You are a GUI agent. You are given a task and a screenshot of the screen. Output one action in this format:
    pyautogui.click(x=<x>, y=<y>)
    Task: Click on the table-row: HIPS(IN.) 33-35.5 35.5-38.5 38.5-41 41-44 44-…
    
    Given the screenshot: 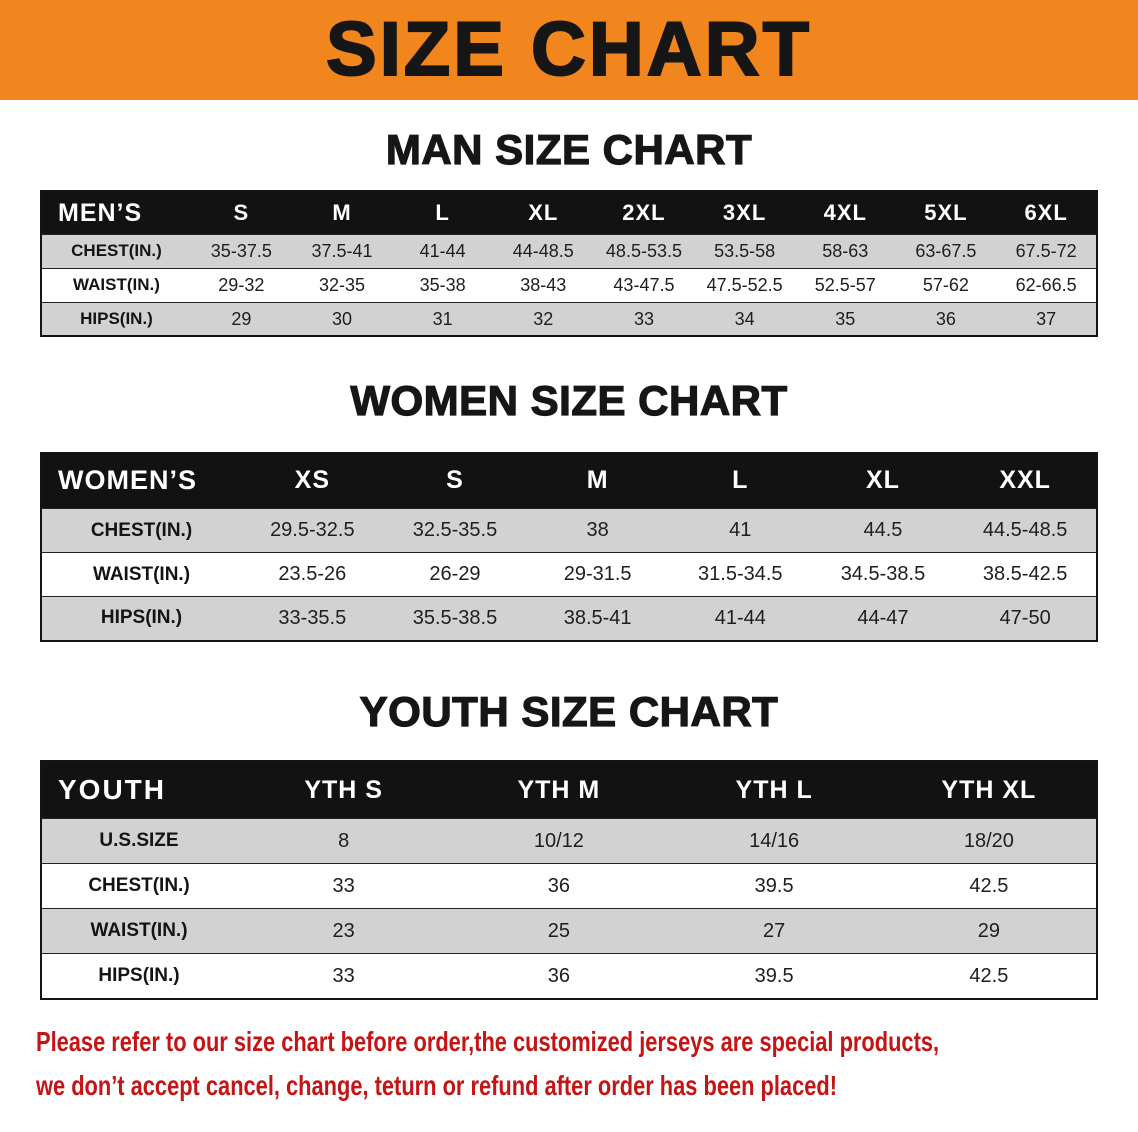 What is the action you would take?
    pyautogui.click(x=569, y=618)
    